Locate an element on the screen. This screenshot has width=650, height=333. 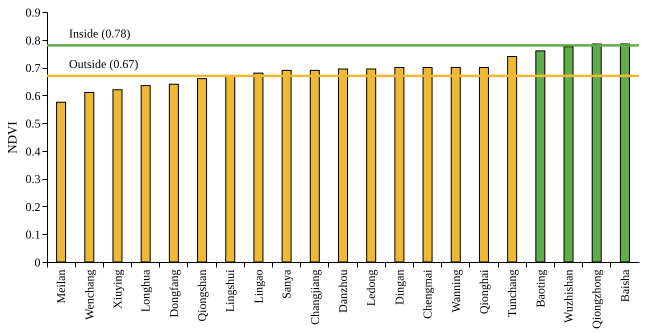
x-tick-label: Baisha is located at coordinates (625, 285).